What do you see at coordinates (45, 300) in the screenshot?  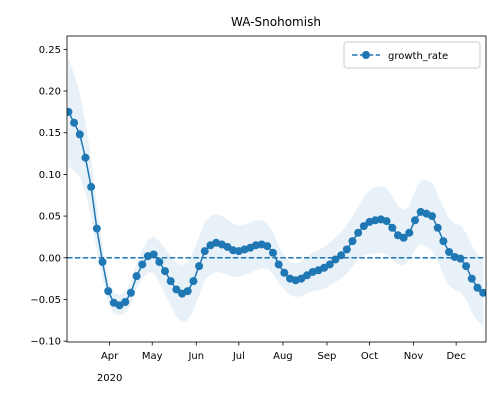 I see `y-tick-label: −0.05` at bounding box center [45, 300].